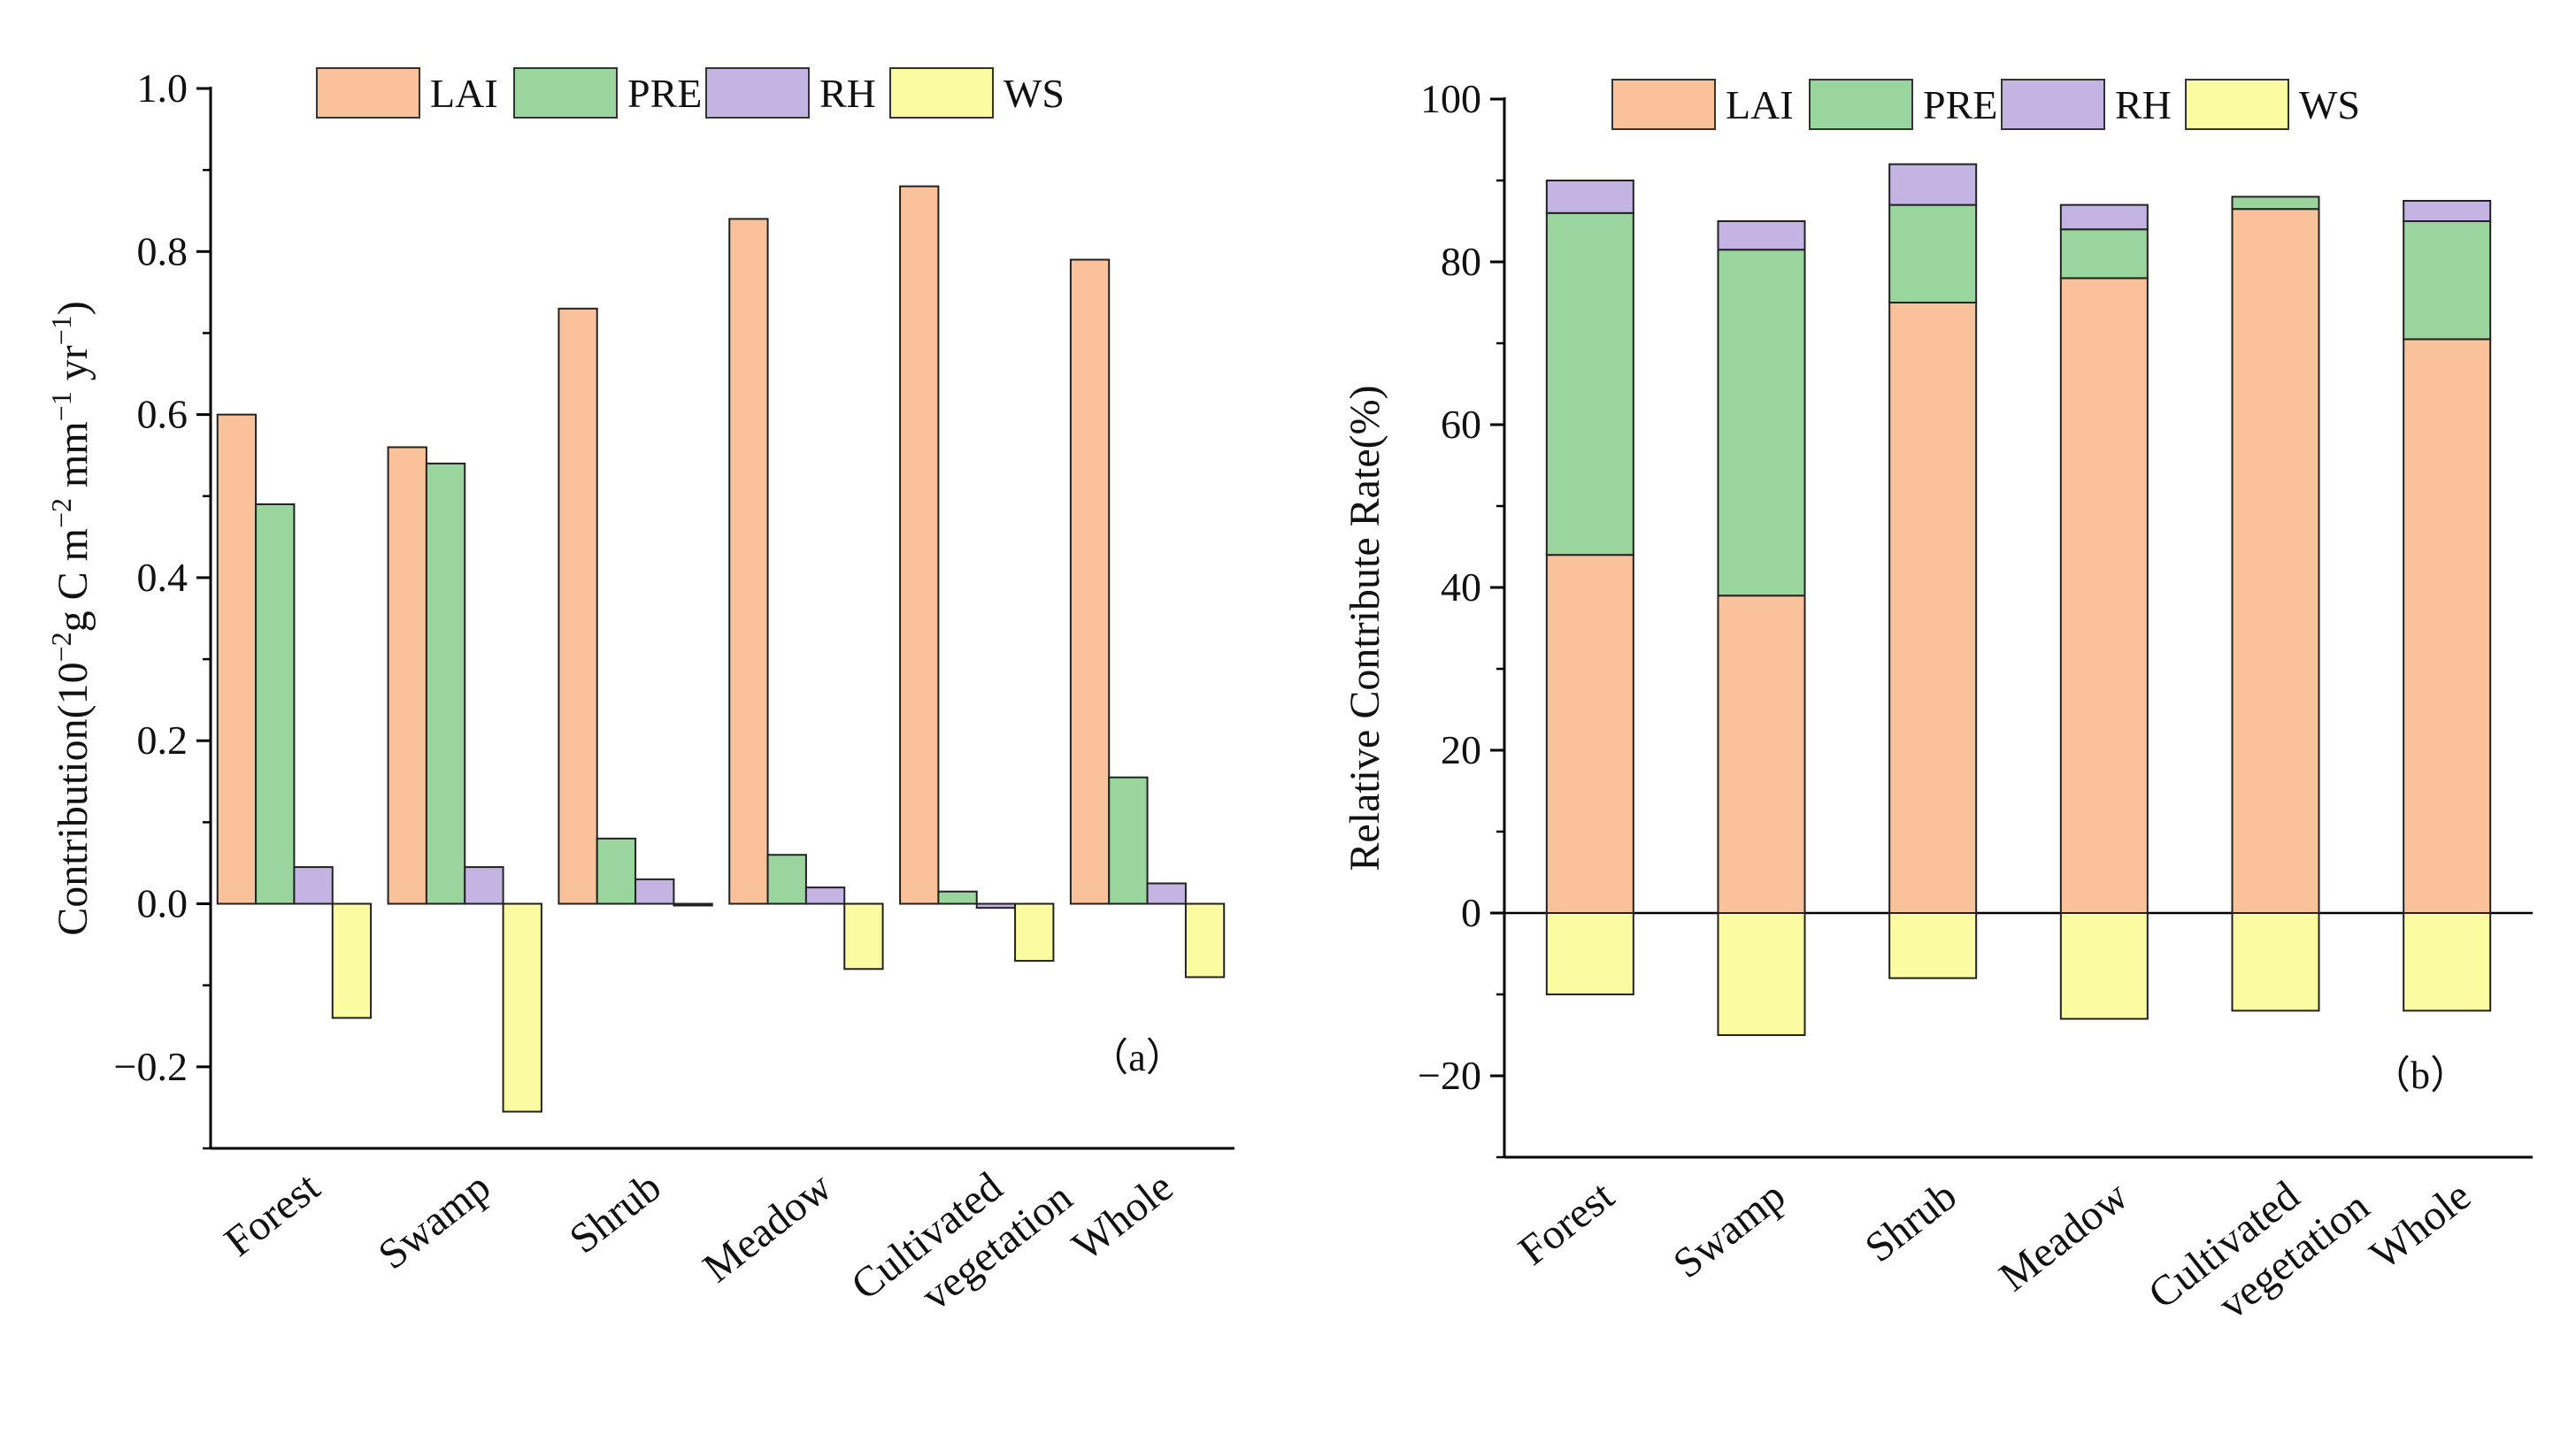  I want to click on y-tick-label: 40, so click(1461, 587).